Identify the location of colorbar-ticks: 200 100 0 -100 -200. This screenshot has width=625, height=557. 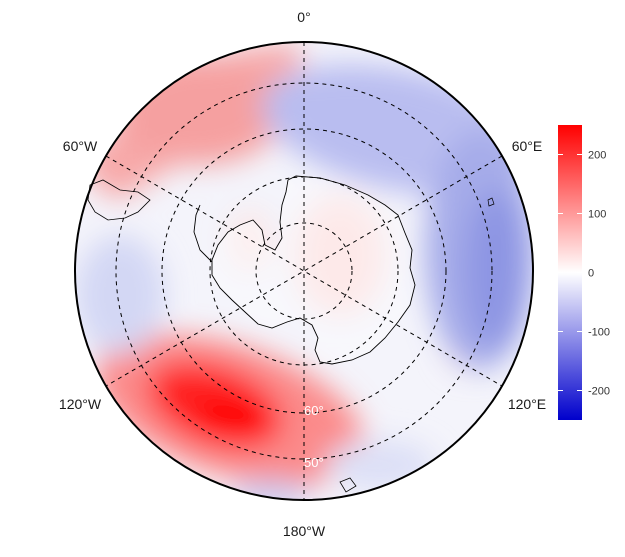
(584, 274).